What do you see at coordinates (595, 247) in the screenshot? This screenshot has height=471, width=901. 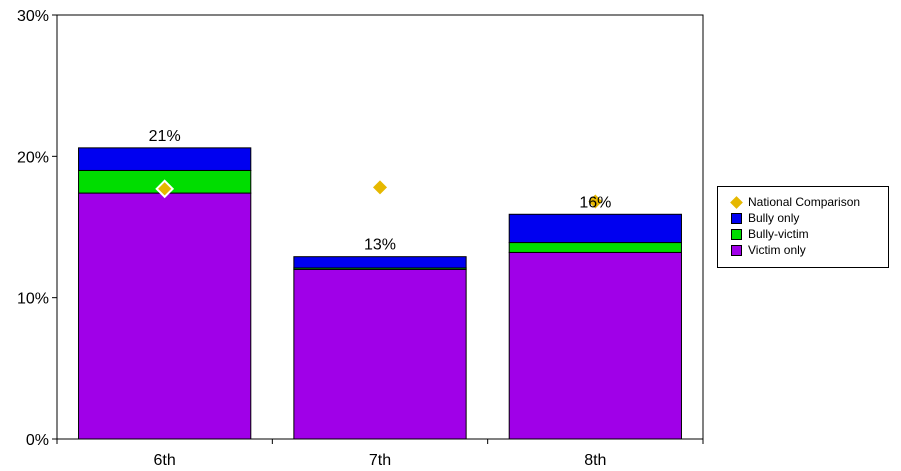 I see `bar-bully-victim-8th` at bounding box center [595, 247].